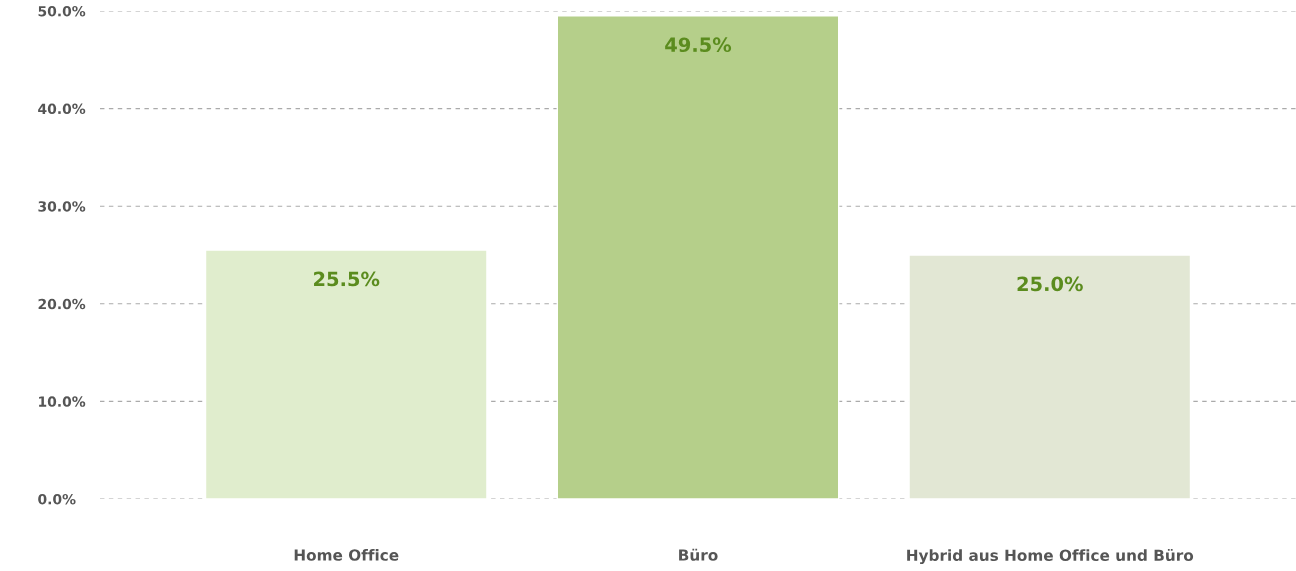  I want to click on y-tick-label: 30.0%, so click(62, 206).